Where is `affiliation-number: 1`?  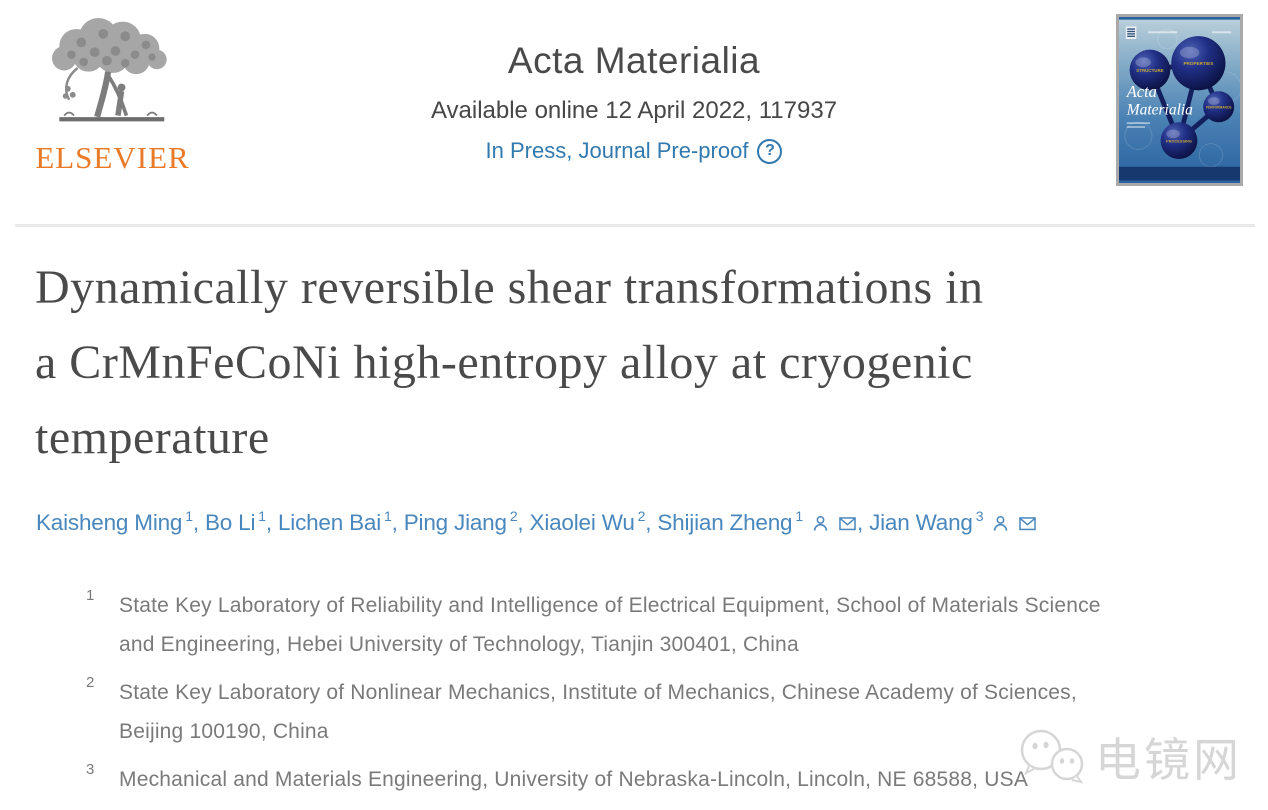 affiliation-number: 1 is located at coordinates (90, 595).